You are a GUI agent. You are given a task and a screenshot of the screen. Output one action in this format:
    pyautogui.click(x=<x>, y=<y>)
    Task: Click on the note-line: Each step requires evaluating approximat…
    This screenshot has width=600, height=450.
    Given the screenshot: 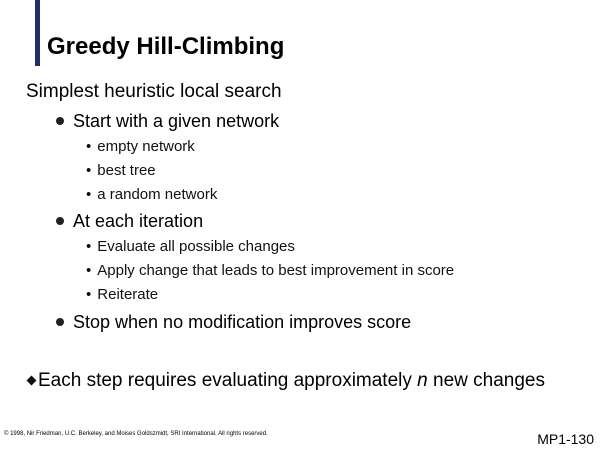 What is the action you would take?
    pyautogui.click(x=285, y=381)
    